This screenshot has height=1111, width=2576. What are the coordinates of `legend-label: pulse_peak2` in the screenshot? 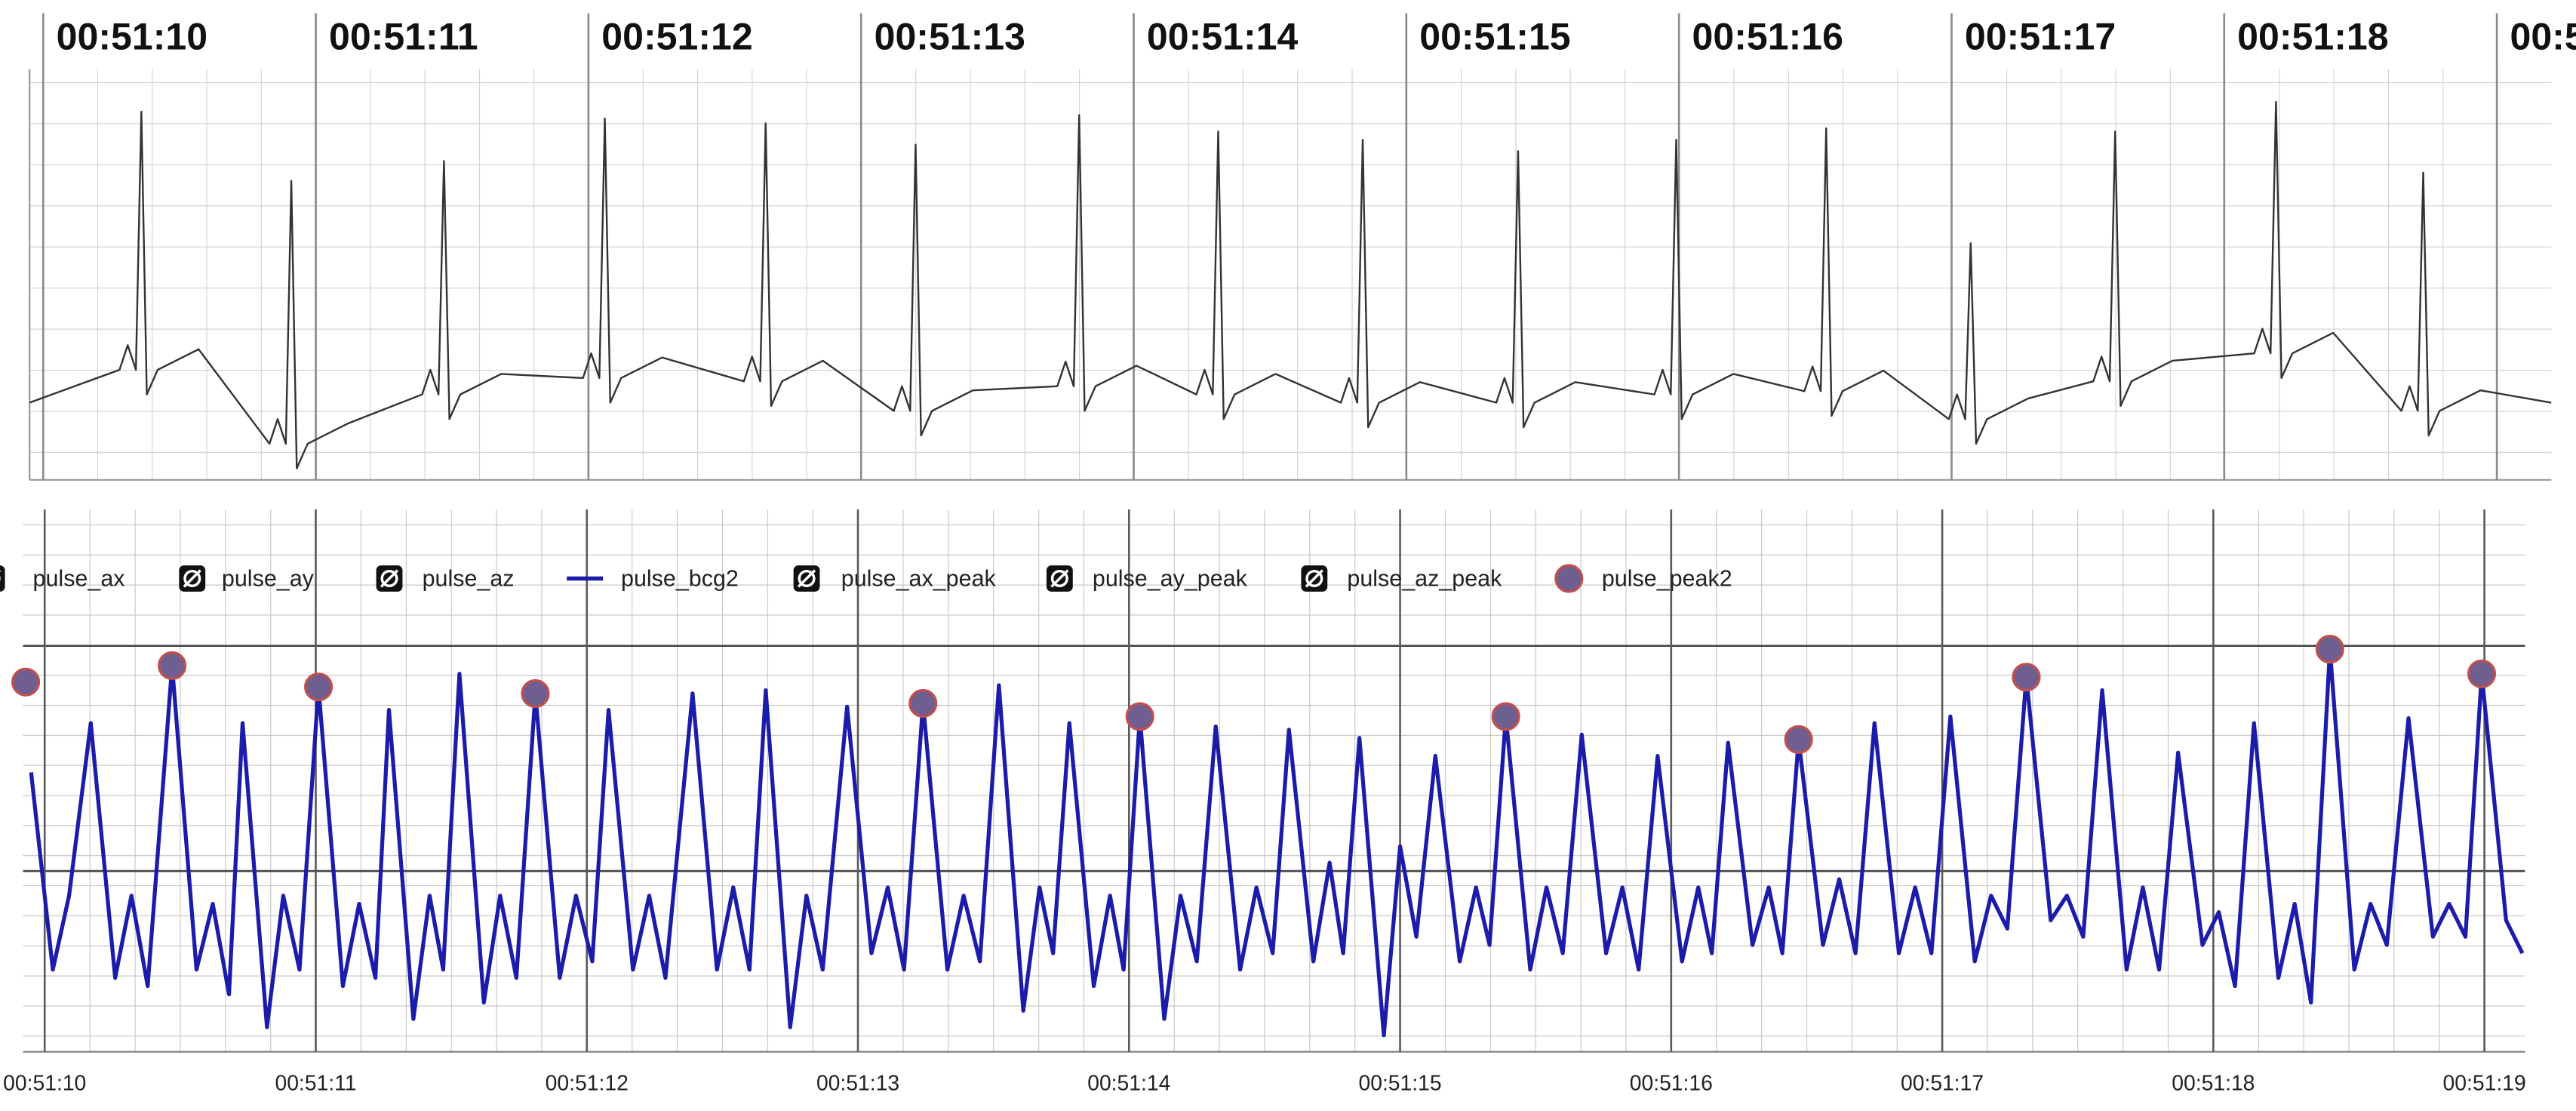 It's located at (1667, 579).